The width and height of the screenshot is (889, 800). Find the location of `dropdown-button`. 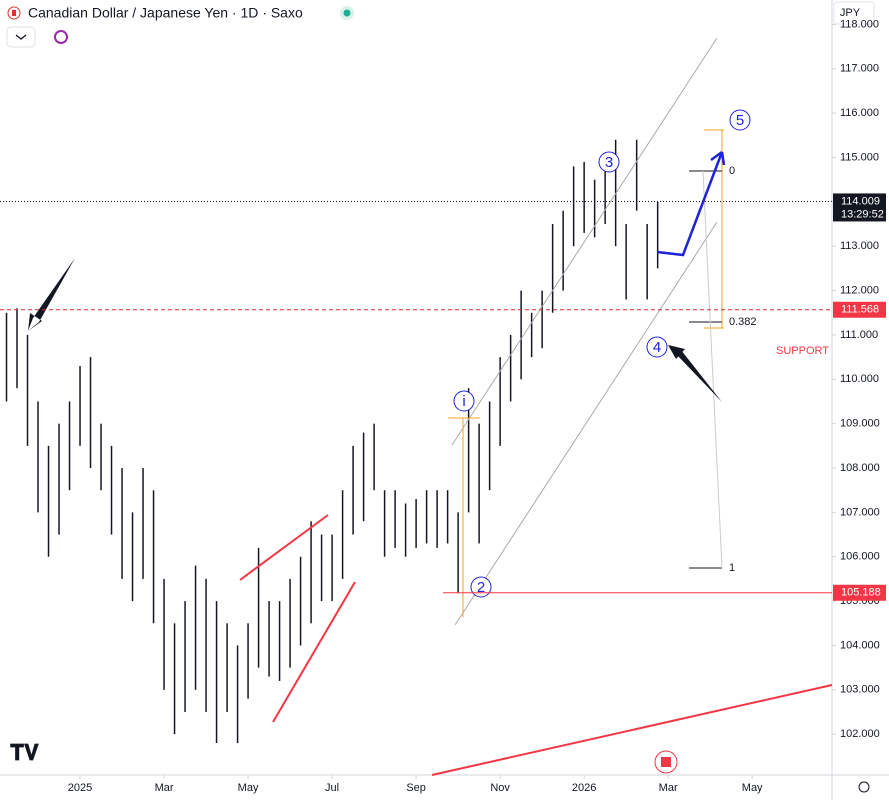

dropdown-button is located at coordinates (21, 37).